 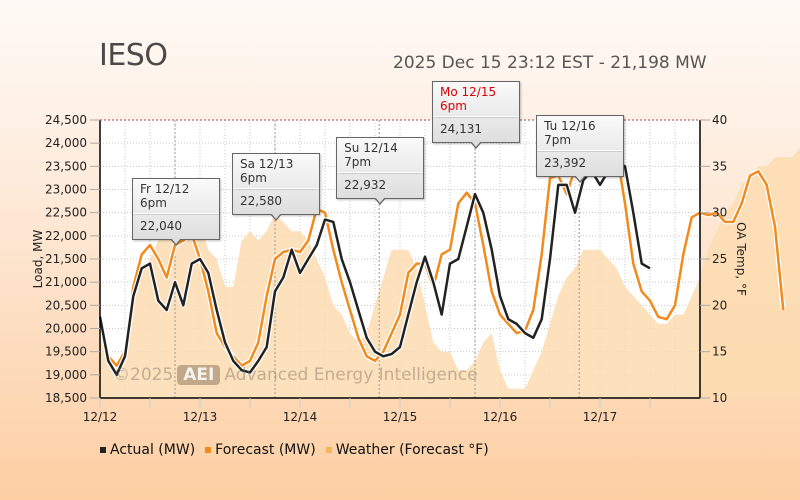 What do you see at coordinates (276, 201) in the screenshot?
I see `tooltip-value: 22,580` at bounding box center [276, 201].